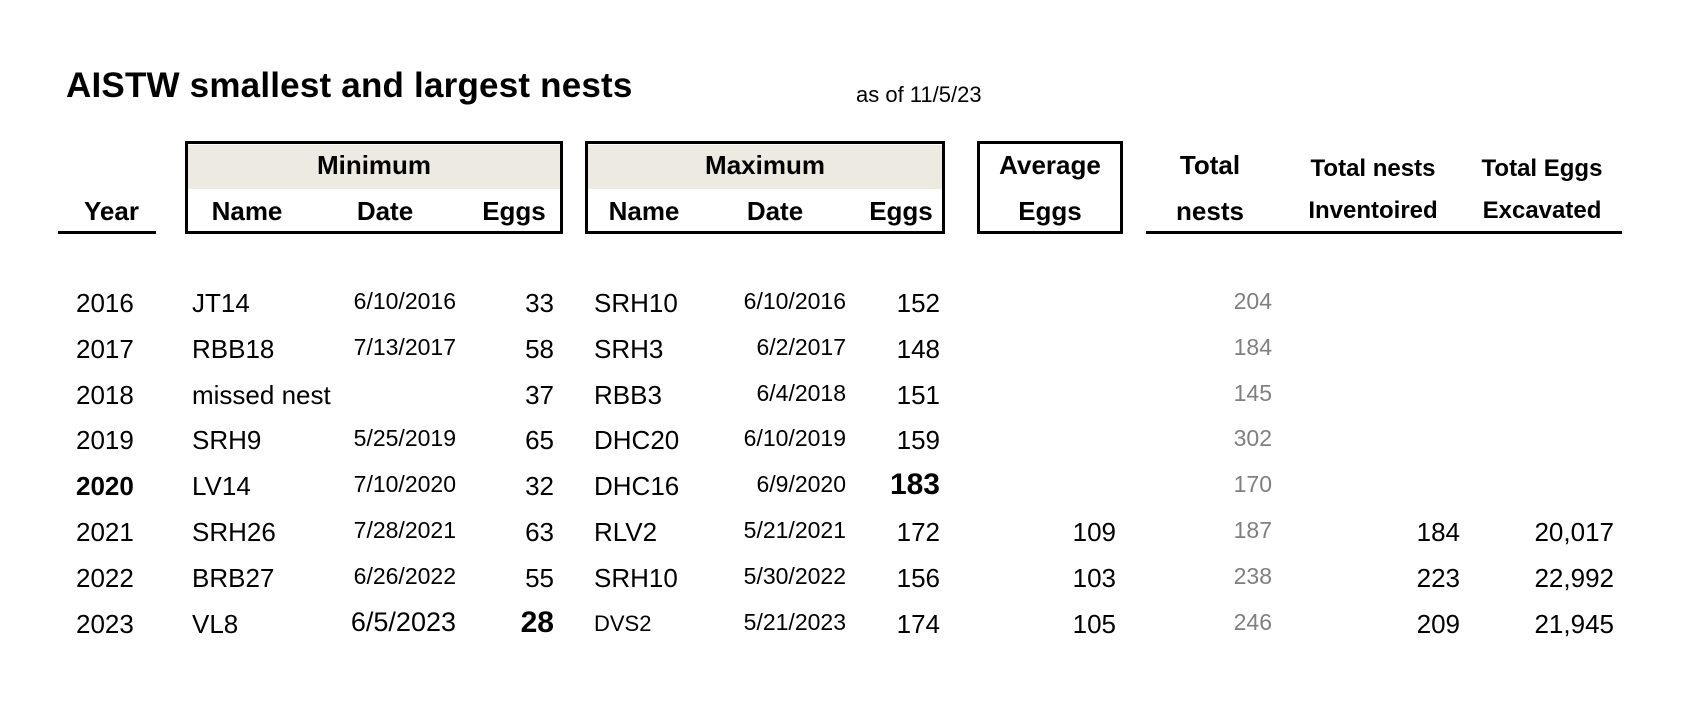 This screenshot has height=728, width=1688. What do you see at coordinates (1438, 578) in the screenshot?
I see `inventoried-cell: 223` at bounding box center [1438, 578].